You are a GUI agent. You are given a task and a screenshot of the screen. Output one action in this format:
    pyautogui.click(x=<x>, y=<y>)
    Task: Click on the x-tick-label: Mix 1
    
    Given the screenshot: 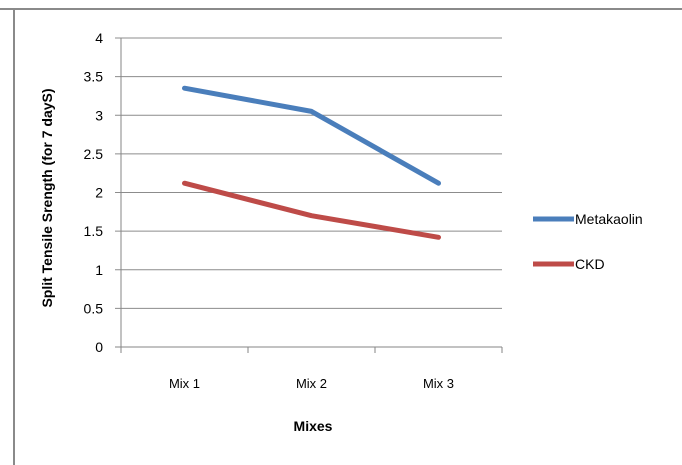 What is the action you would take?
    pyautogui.click(x=184, y=383)
    